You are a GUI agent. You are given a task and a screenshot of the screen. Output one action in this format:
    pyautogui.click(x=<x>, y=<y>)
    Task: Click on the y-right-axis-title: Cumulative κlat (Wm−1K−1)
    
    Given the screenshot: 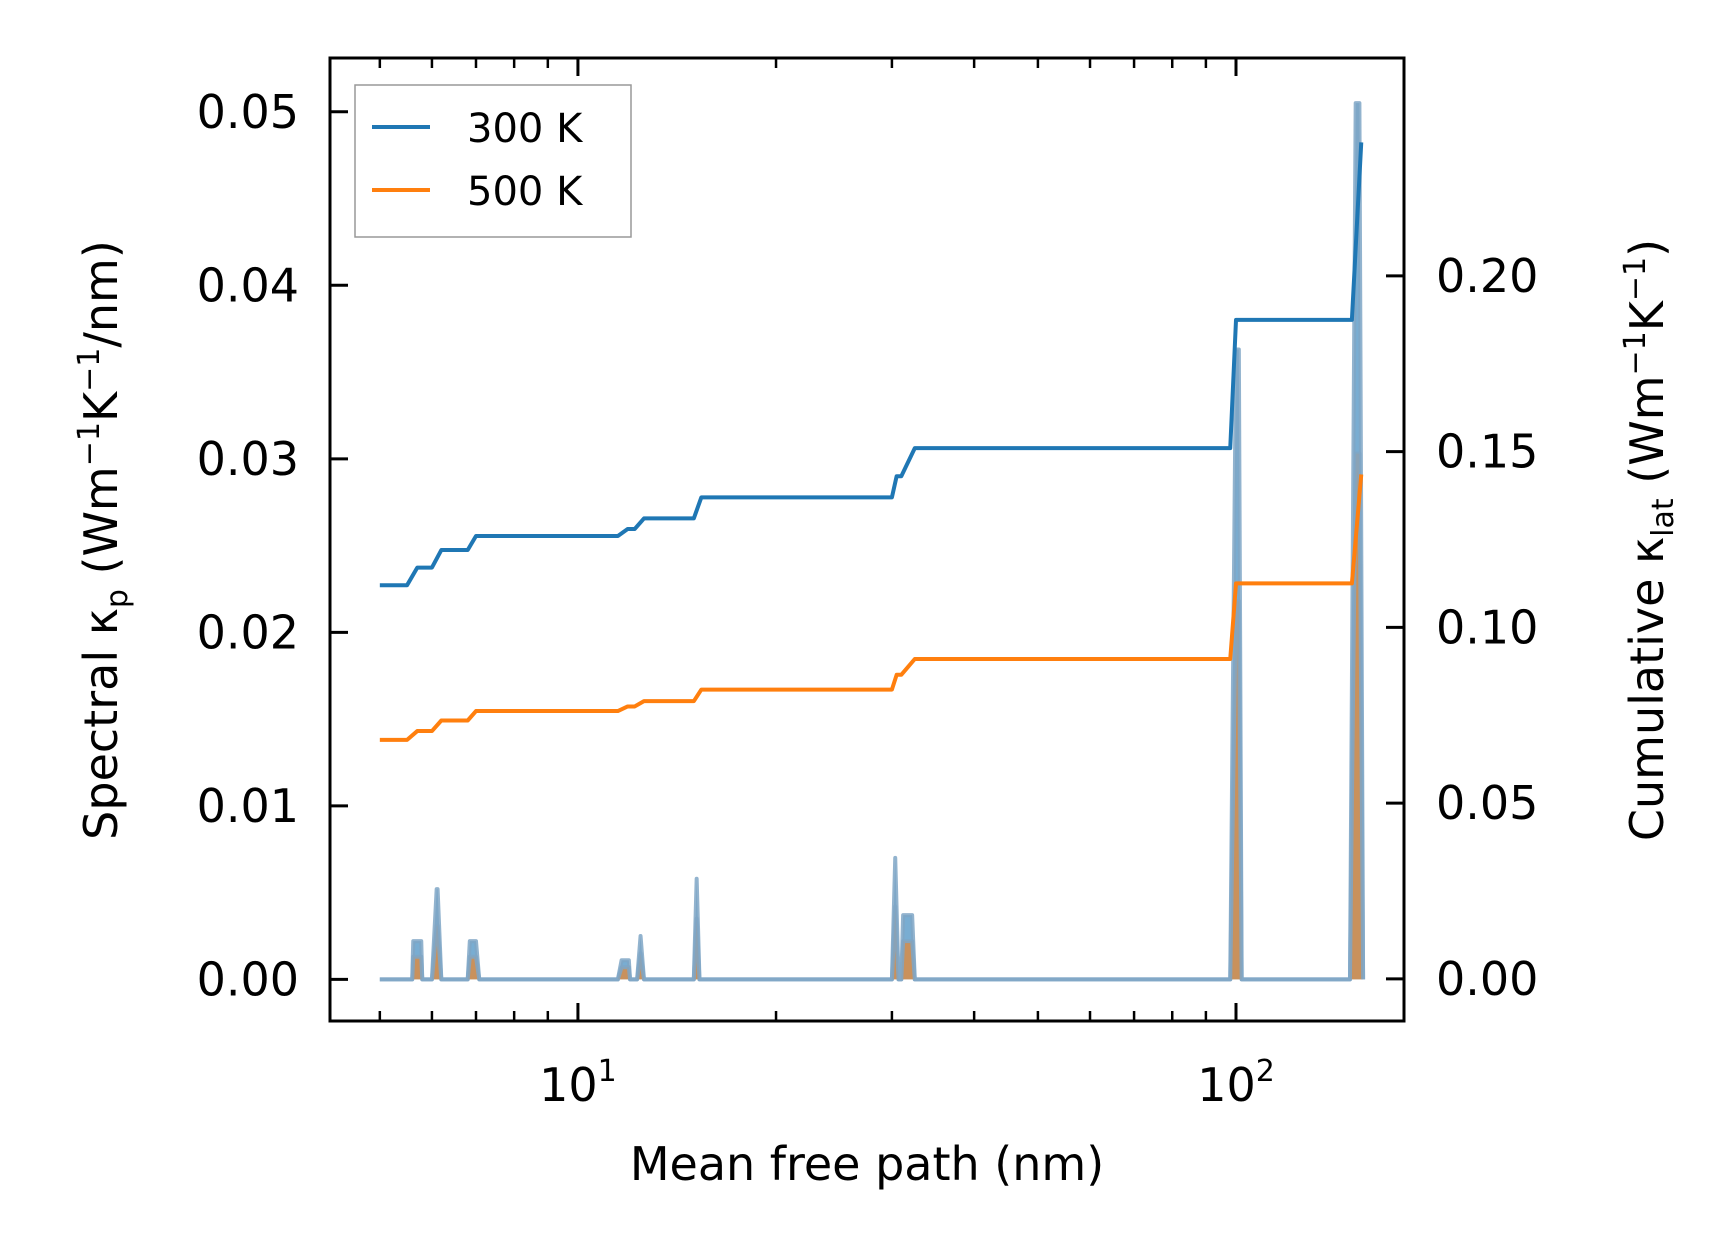 What is the action you would take?
    pyautogui.click(x=1649, y=540)
    